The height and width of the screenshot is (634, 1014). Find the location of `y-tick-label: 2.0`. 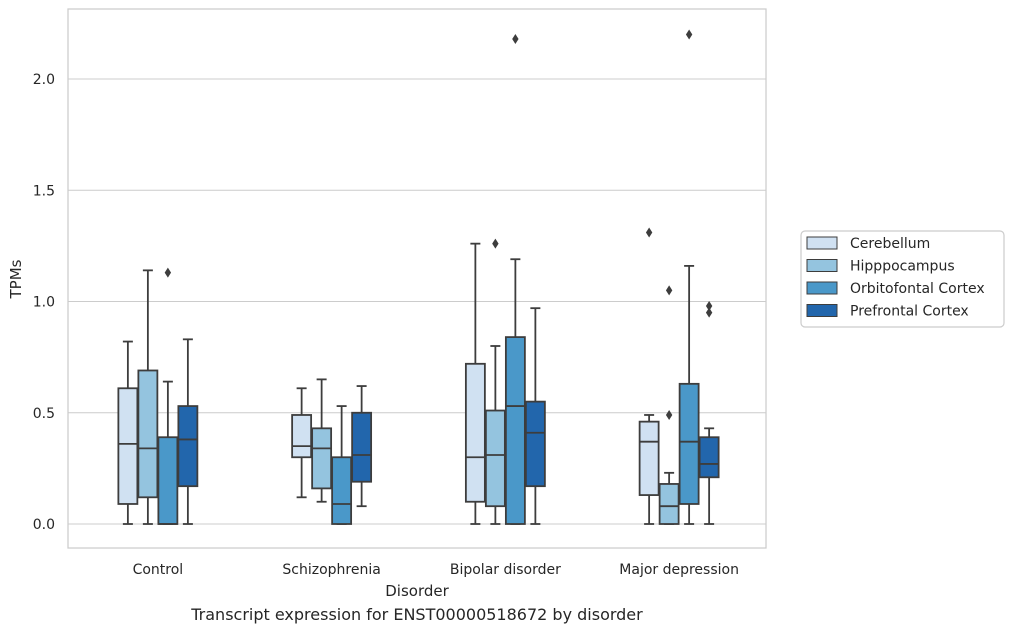

y-tick-label: 2.0 is located at coordinates (44, 80).